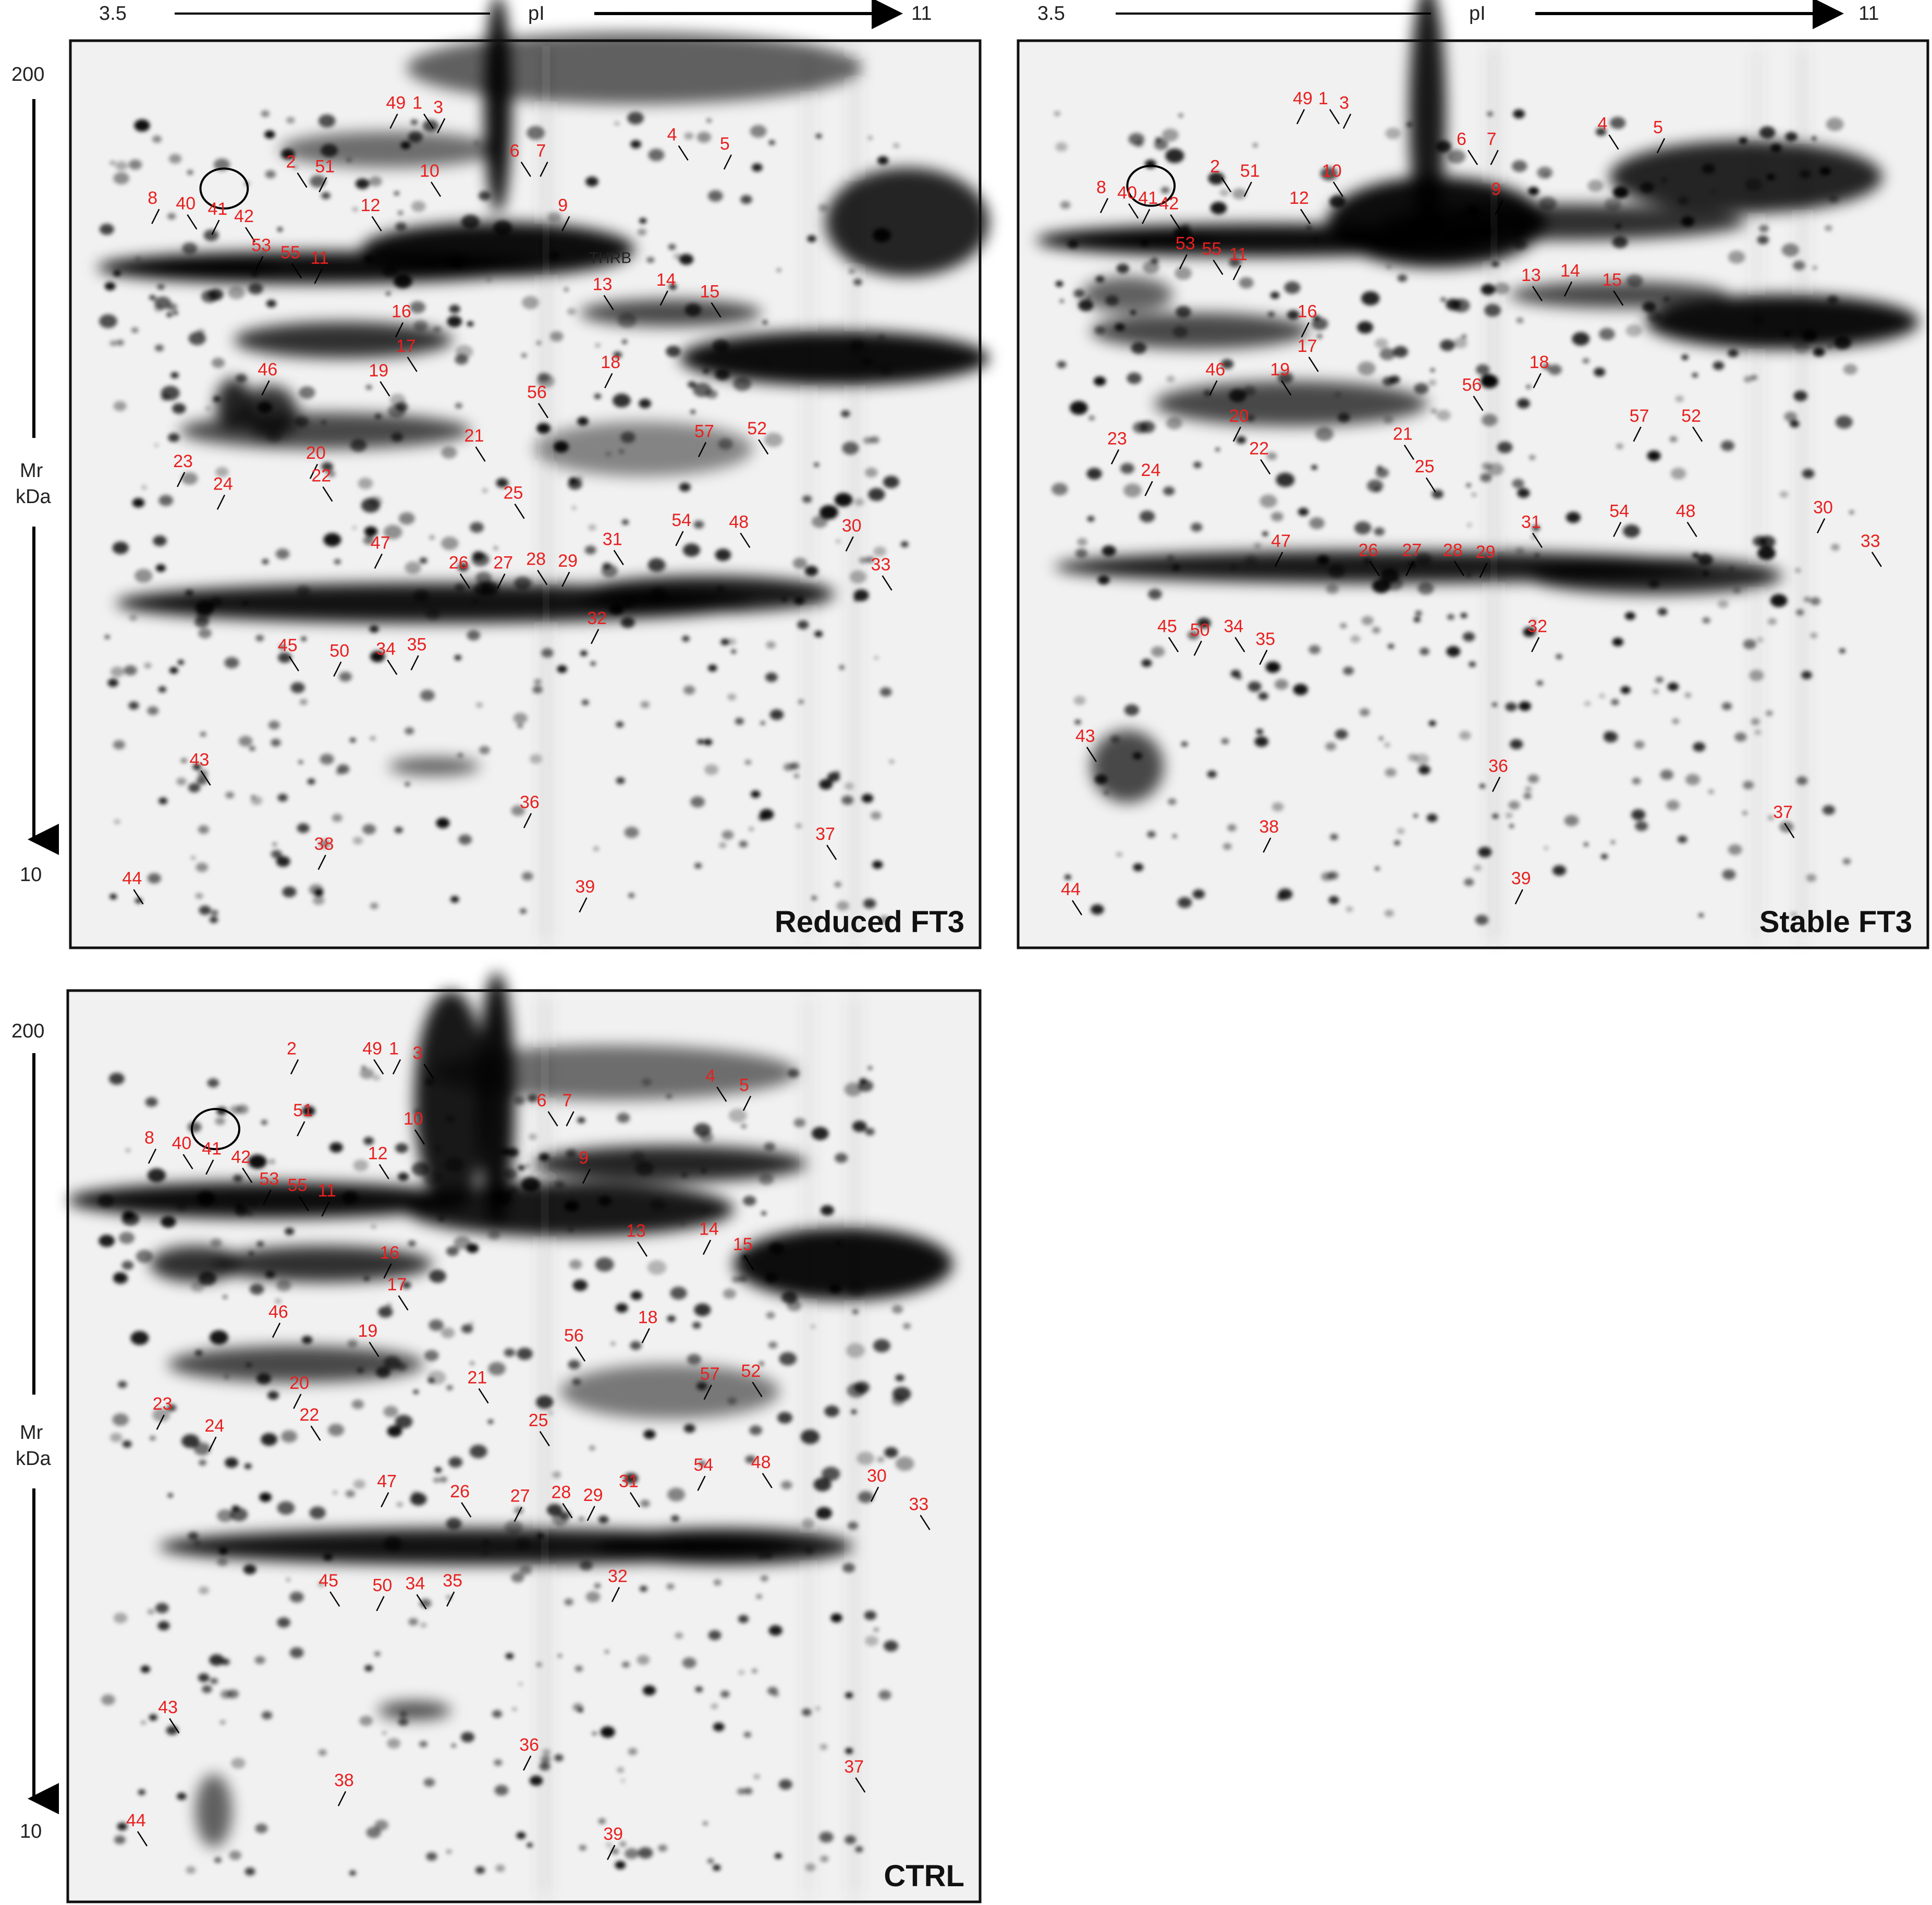 Image resolution: width=1932 pixels, height=1905 pixels. I want to click on spot-label-4: 4, so click(1603, 124).